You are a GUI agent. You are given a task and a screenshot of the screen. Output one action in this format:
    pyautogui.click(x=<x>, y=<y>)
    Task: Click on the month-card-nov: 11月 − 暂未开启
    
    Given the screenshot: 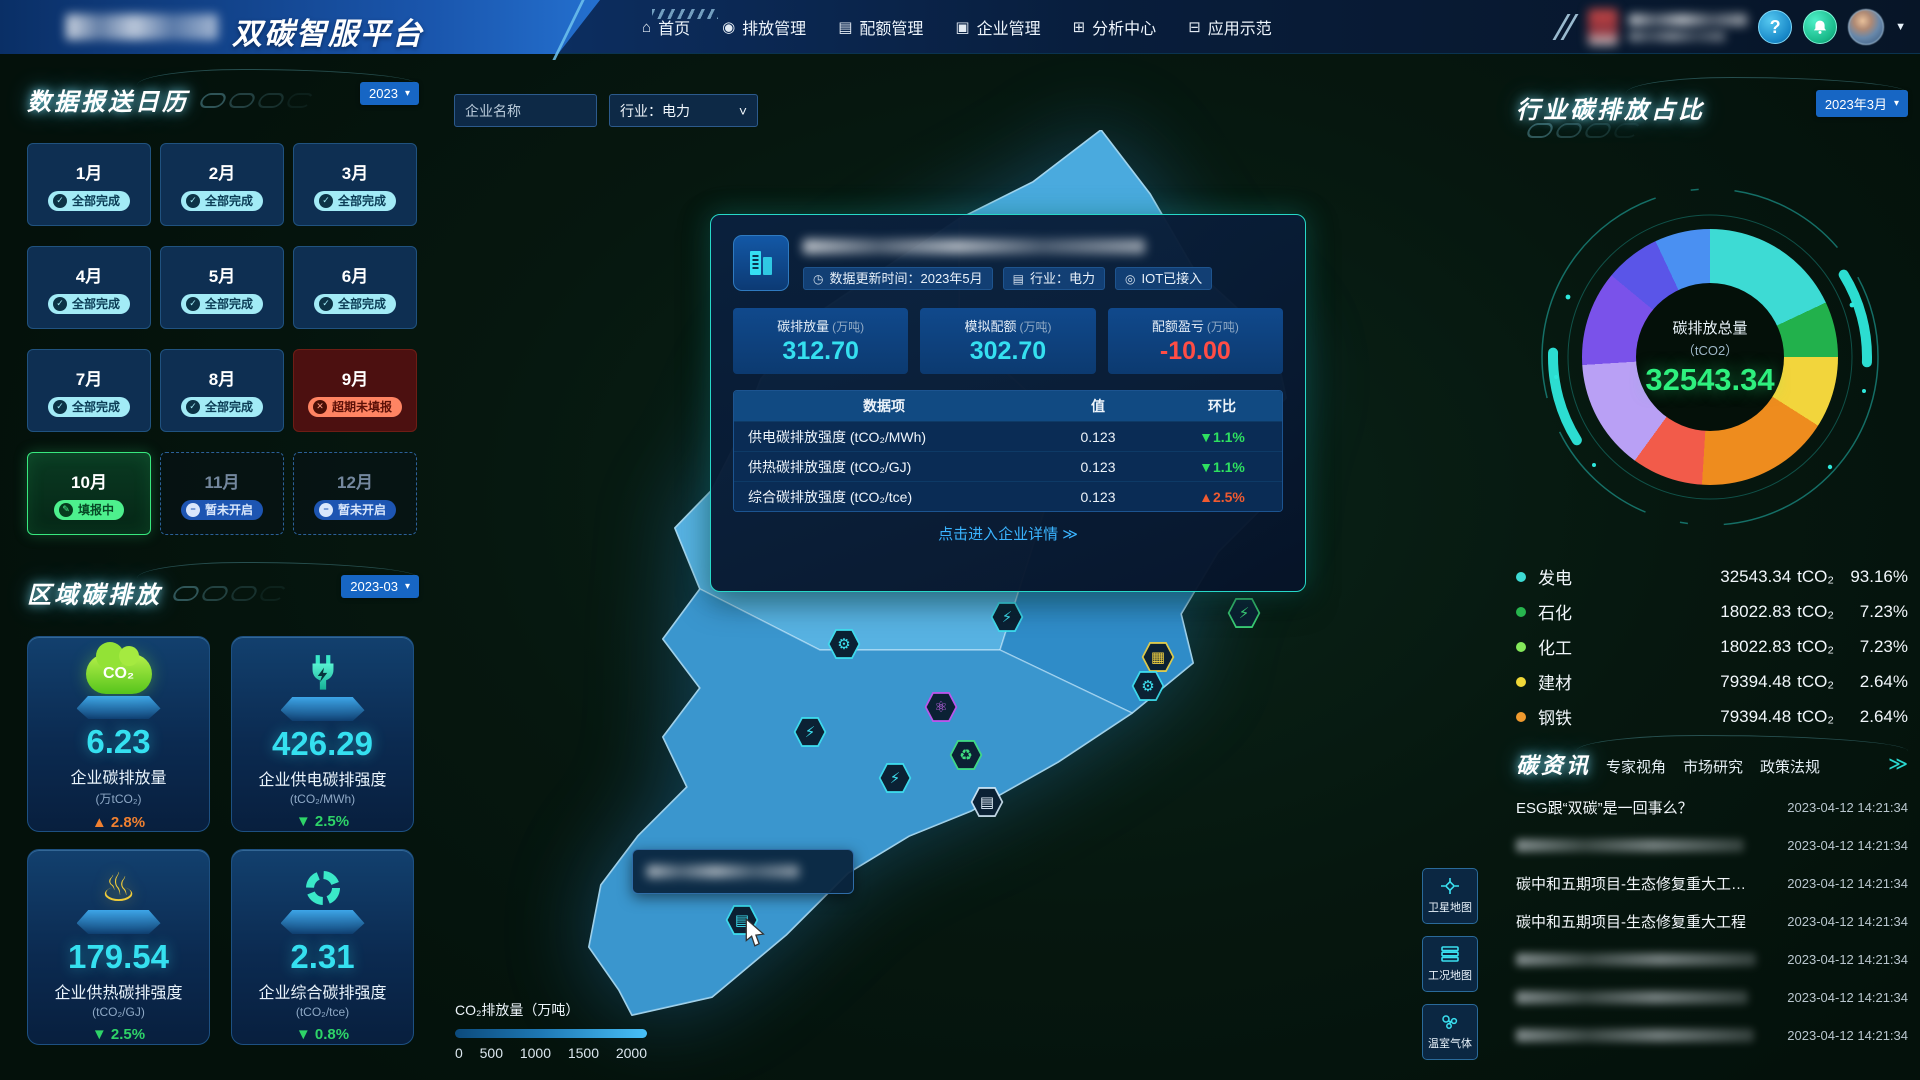 What is the action you would take?
    pyautogui.click(x=222, y=493)
    